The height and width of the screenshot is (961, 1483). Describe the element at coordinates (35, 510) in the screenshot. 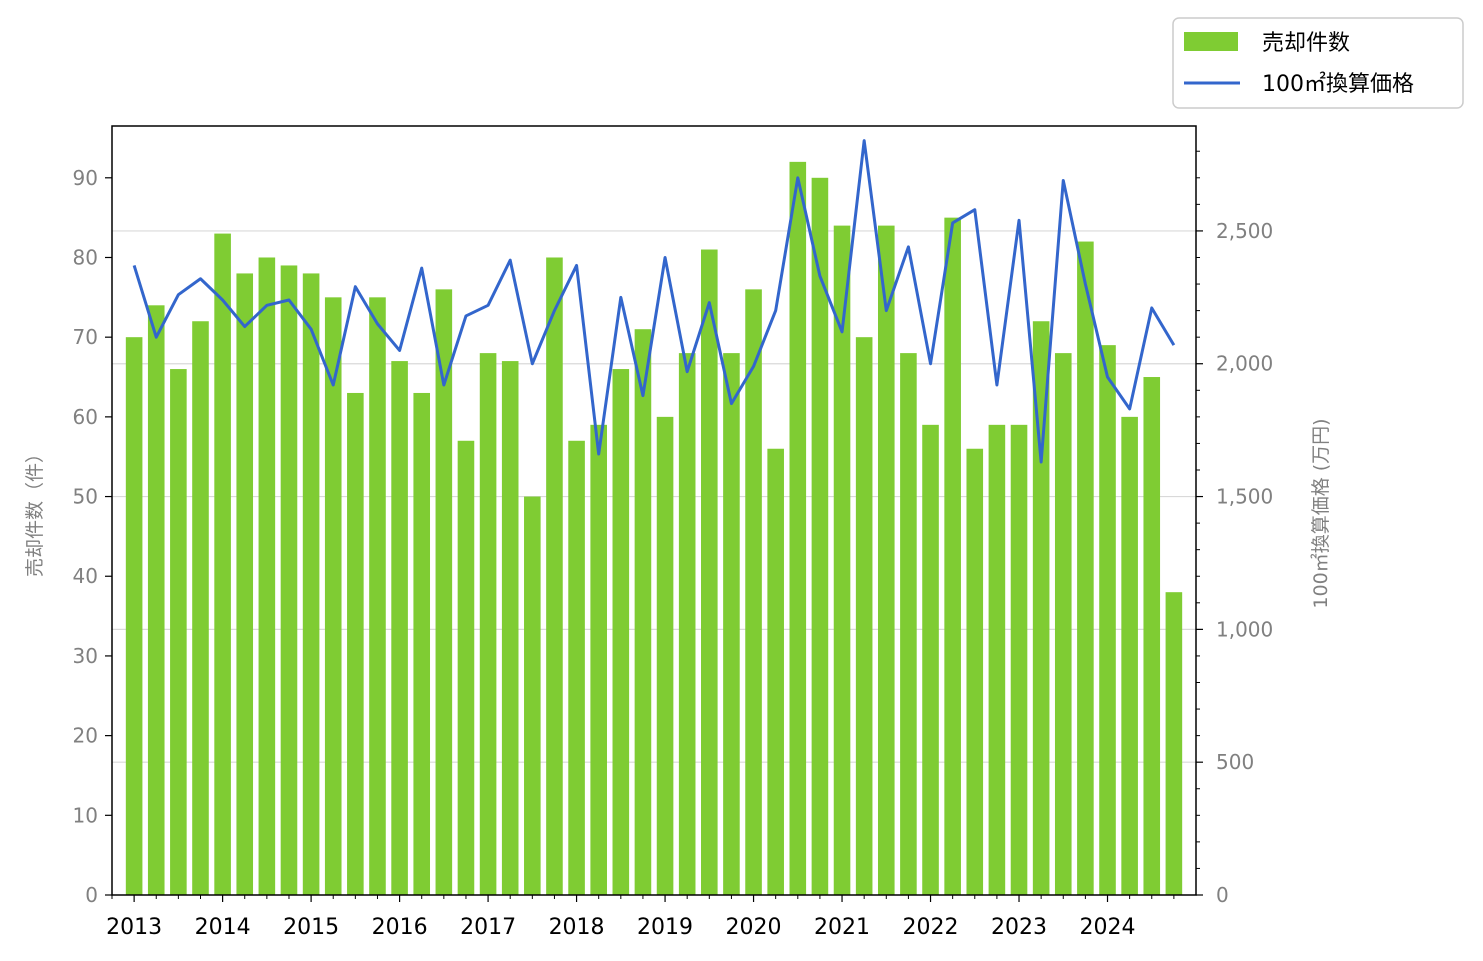

I see `y-axis-label-left: 売却件数（件）` at that location.